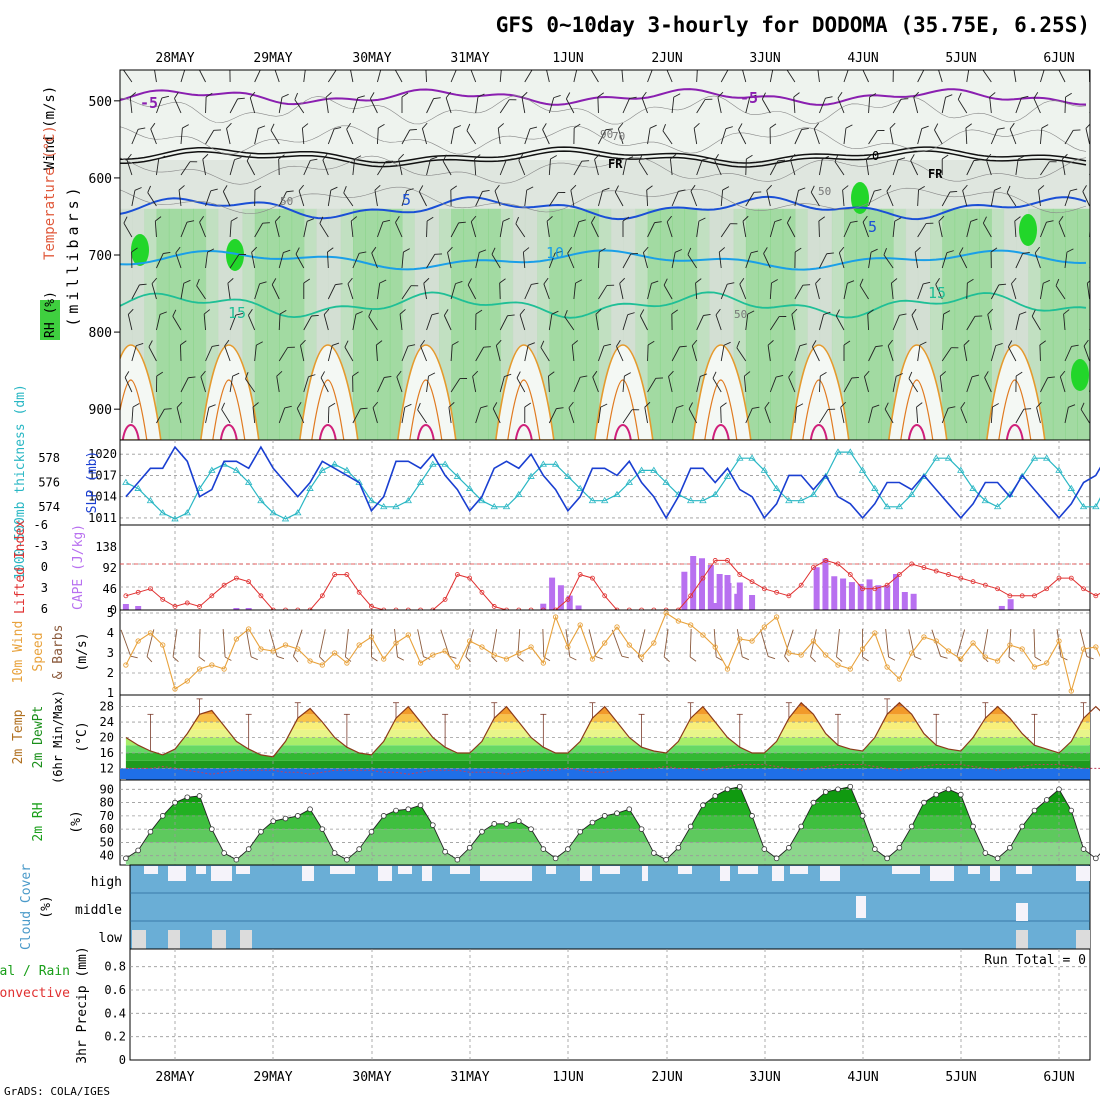 The image size is (1100, 1100). I want to click on date-label-bottom-8: 5JUN, so click(960, 1077).